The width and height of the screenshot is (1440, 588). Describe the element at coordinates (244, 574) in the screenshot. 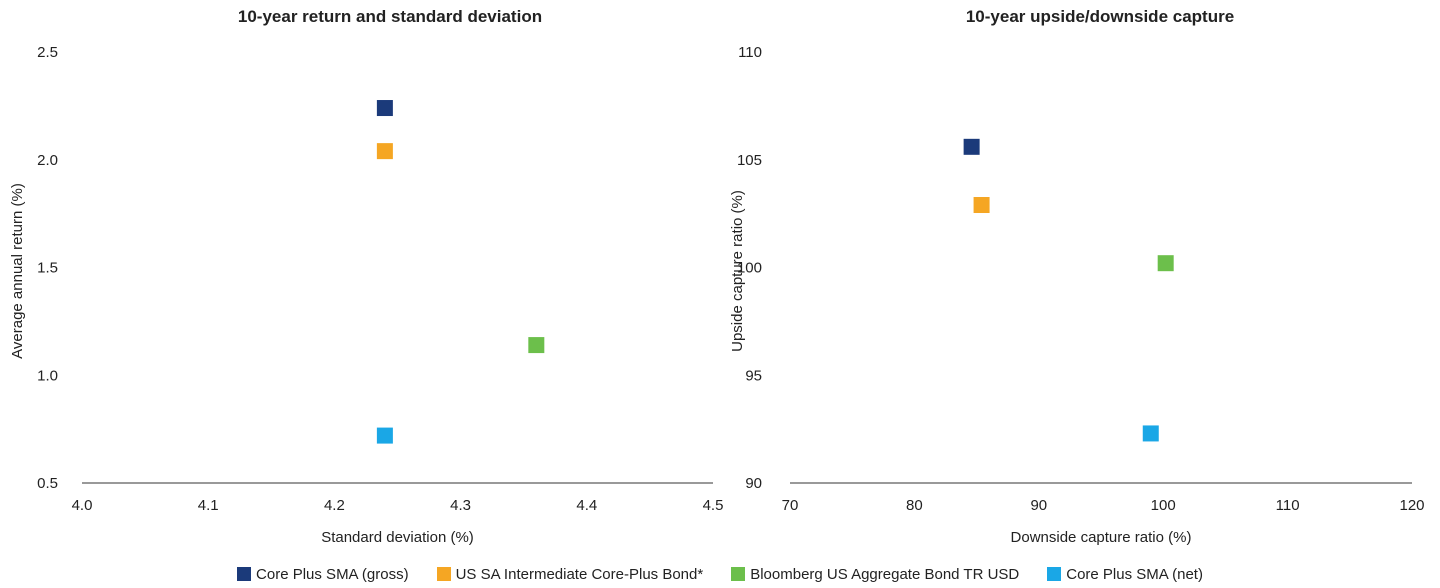

I see `legend-swatch-core-plus-gross` at that location.